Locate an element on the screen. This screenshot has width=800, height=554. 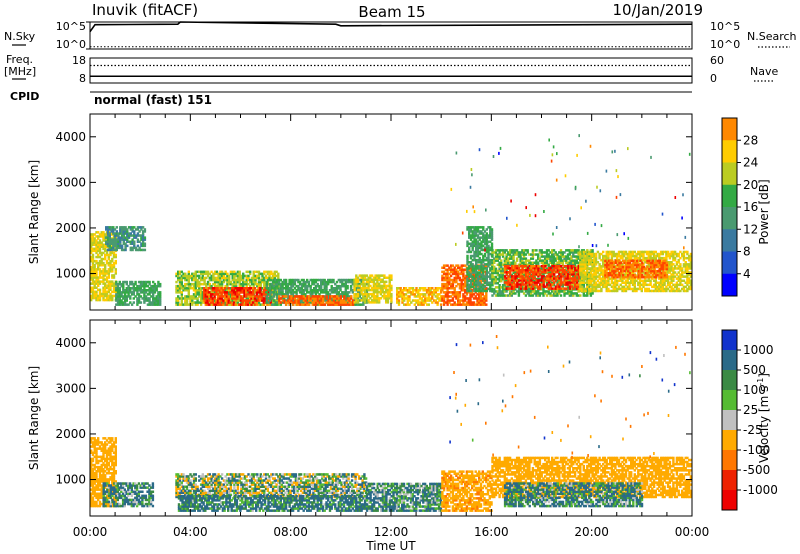
nsky-right-tick-top: 10^5 is located at coordinates (725, 26).